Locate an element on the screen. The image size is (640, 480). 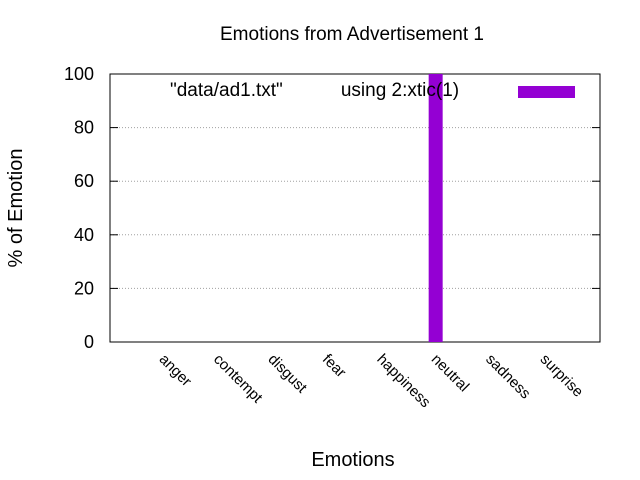
legend: "data/ad1.txt" using 2:xtic(1) is located at coordinates (372, 90).